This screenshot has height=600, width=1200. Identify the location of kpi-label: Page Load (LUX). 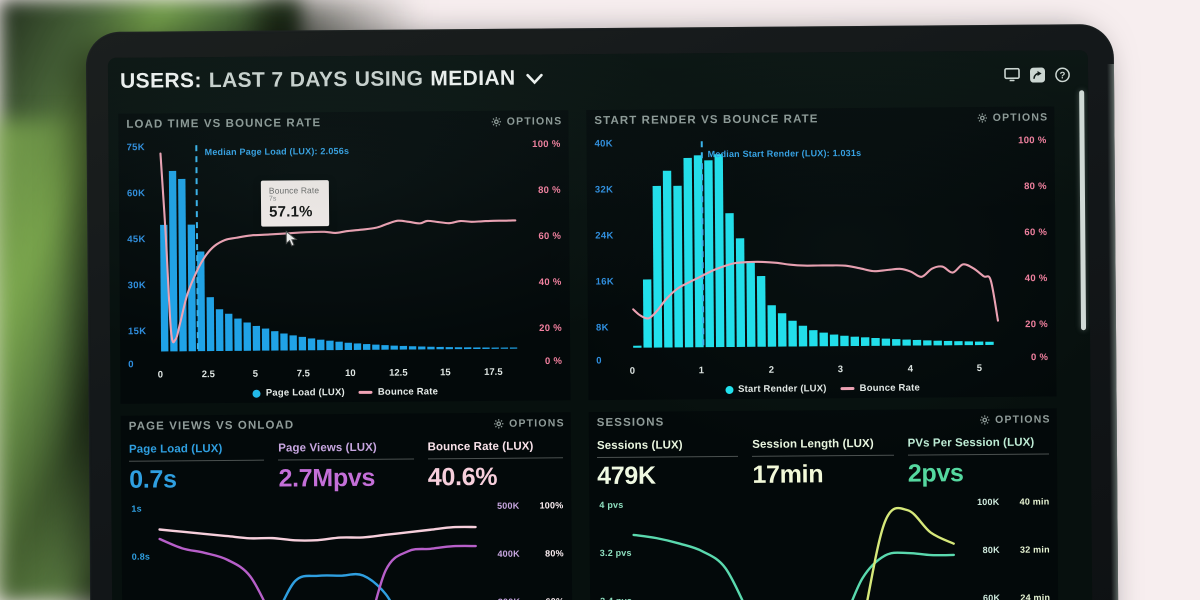
(175, 449).